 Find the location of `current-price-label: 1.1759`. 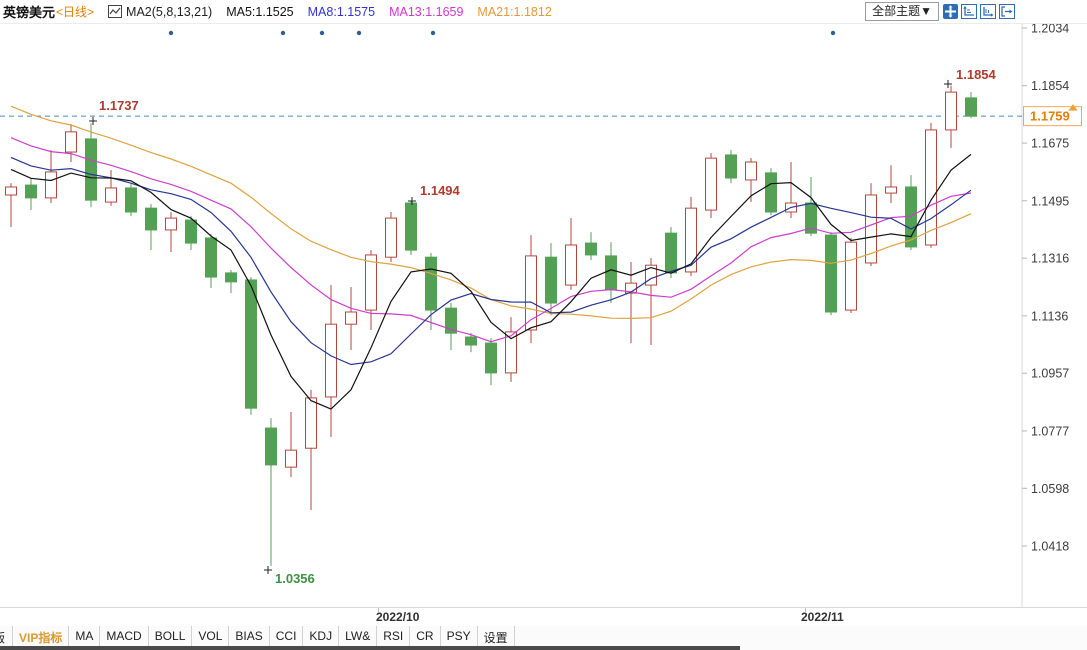

current-price-label: 1.1759 is located at coordinates (1050, 116).